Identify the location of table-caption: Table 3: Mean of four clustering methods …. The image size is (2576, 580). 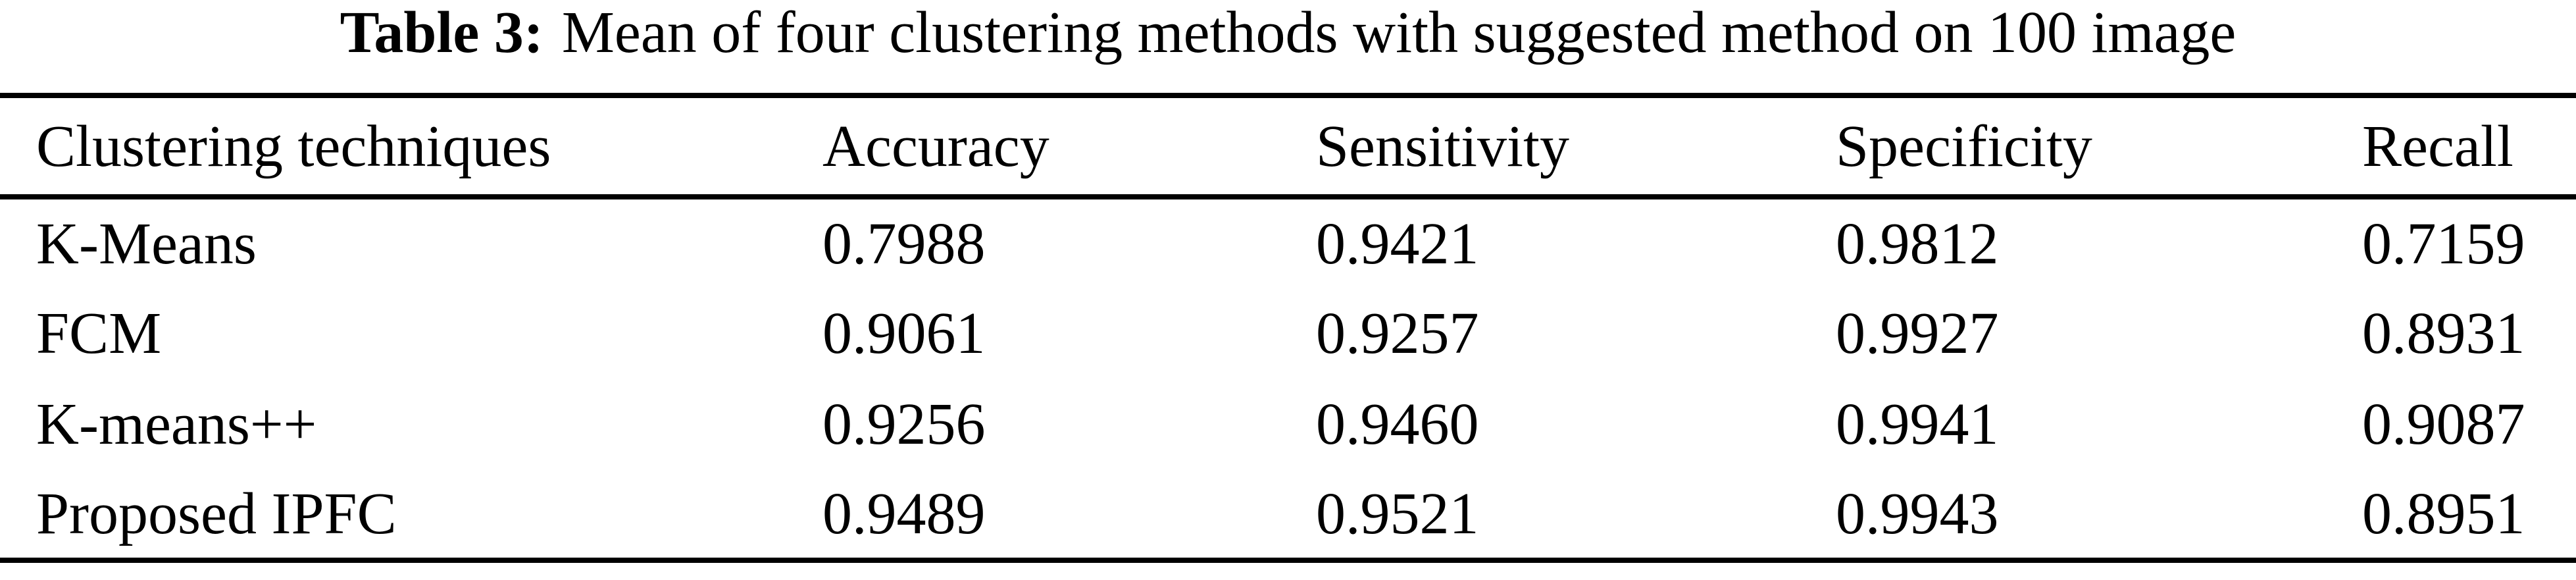
(1288, 33).